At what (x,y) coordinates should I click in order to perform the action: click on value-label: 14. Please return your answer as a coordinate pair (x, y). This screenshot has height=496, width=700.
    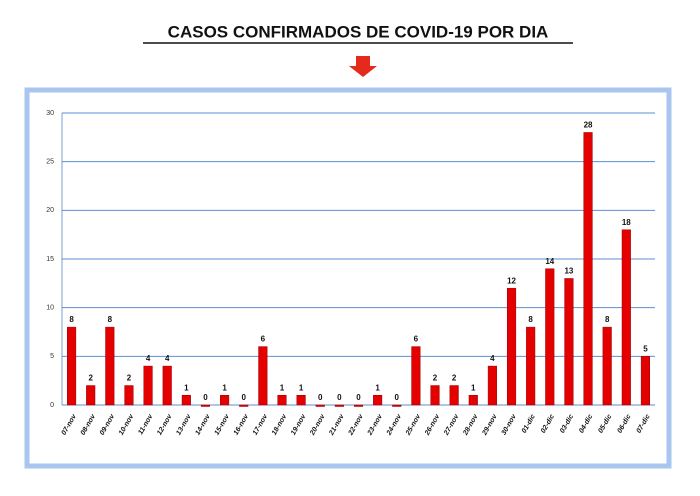
    Looking at the image, I should click on (549, 261).